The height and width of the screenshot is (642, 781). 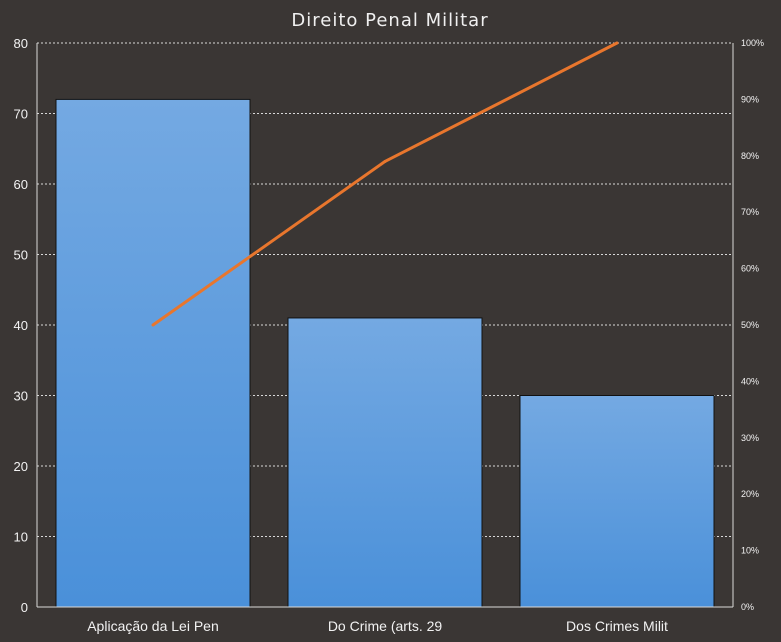 What do you see at coordinates (752, 43) in the screenshot?
I see `y2-tick-label: 100%` at bounding box center [752, 43].